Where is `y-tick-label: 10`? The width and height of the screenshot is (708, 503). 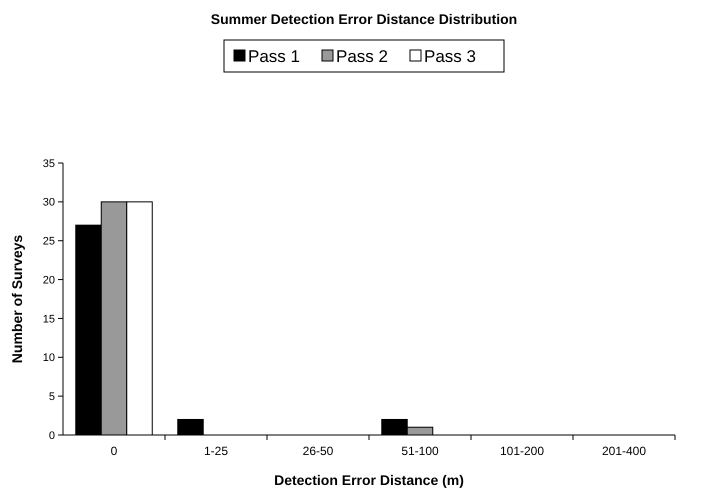
y-tick-label: 10 is located at coordinates (48, 358).